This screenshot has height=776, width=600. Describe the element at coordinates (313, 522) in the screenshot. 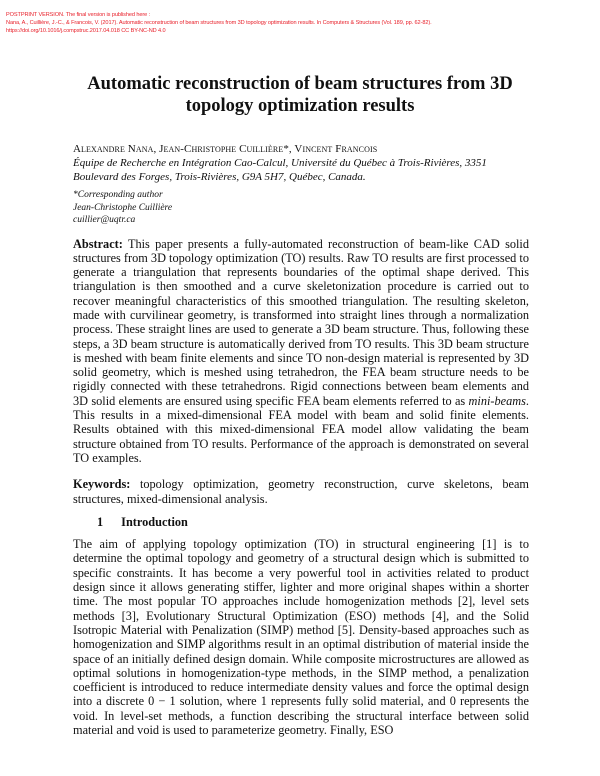

I see `section-heading: 1 Introduction` at that location.